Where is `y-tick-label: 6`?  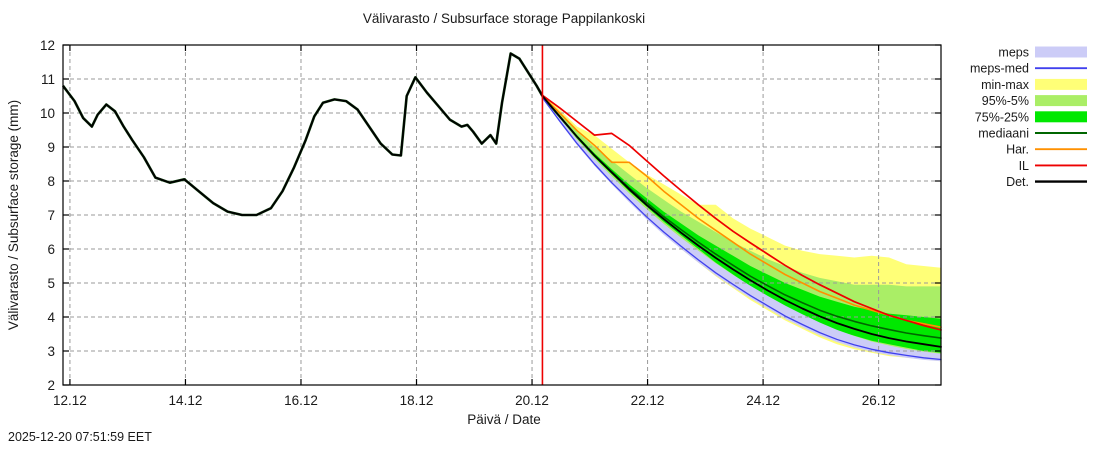
y-tick-label: 6 is located at coordinates (51, 249).